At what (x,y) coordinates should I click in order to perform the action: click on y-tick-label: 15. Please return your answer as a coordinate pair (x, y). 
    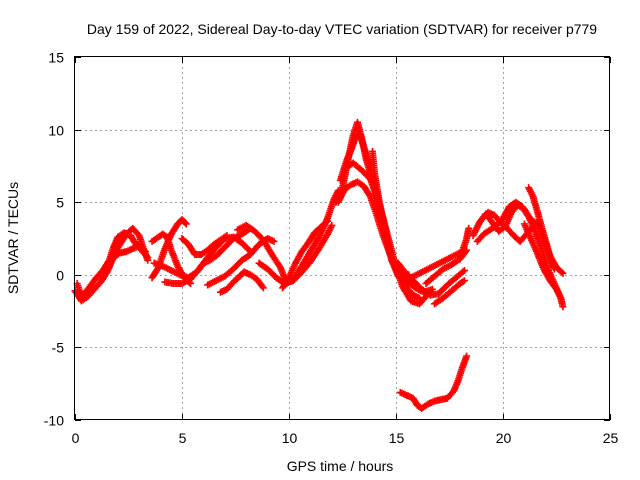
    Looking at the image, I should click on (56, 58).